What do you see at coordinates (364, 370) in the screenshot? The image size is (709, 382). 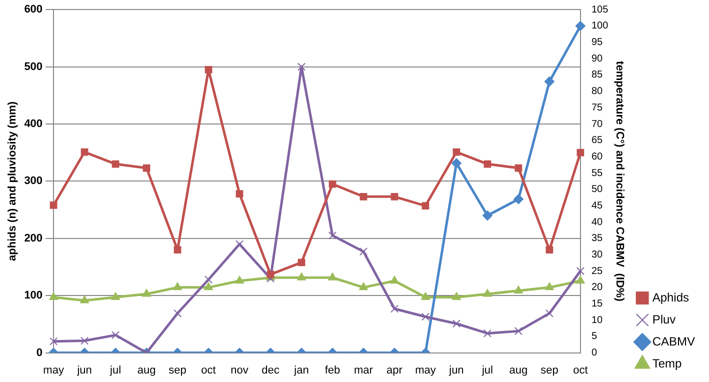 I see `x-tick-label: mar` at bounding box center [364, 370].